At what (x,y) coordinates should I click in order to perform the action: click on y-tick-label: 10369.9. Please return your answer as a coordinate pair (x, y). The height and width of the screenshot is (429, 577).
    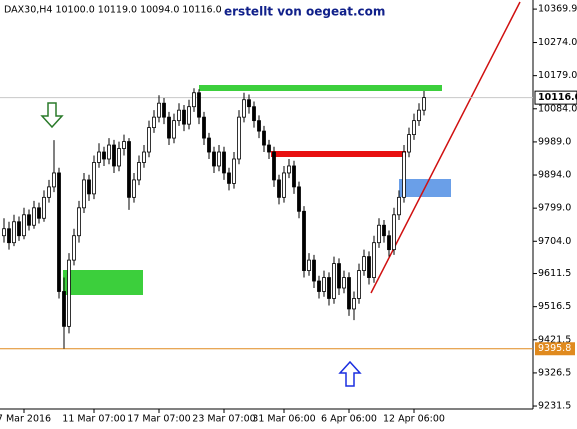
    Looking at the image, I should click on (557, 9).